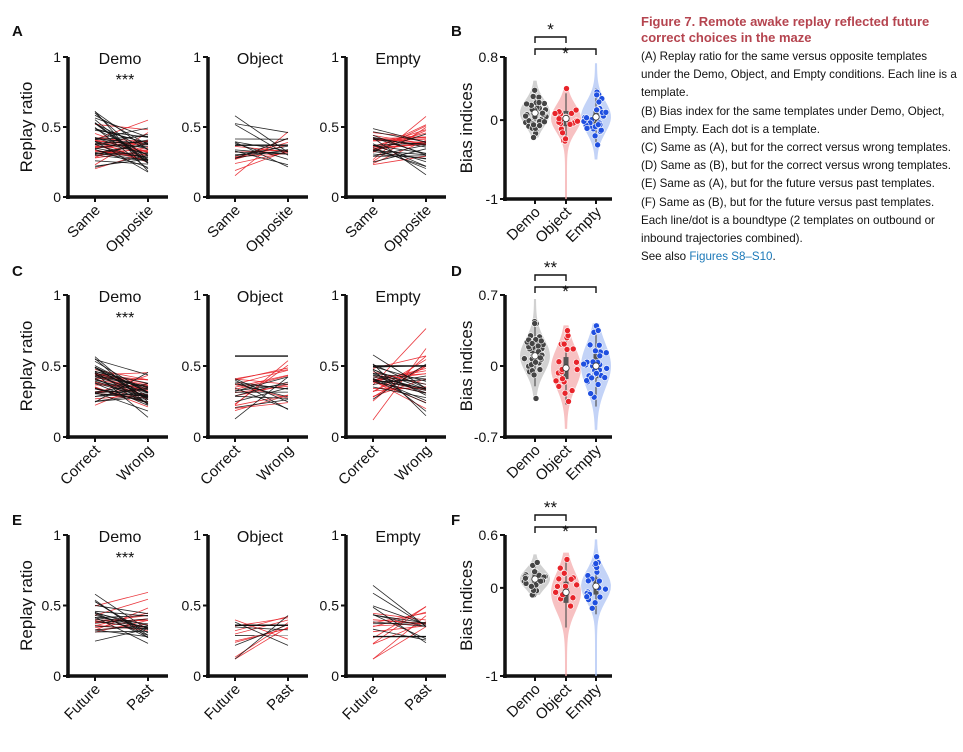 The image size is (963, 752). What do you see at coordinates (125, 80) in the screenshot?
I see `significance-stars: ***` at bounding box center [125, 80].